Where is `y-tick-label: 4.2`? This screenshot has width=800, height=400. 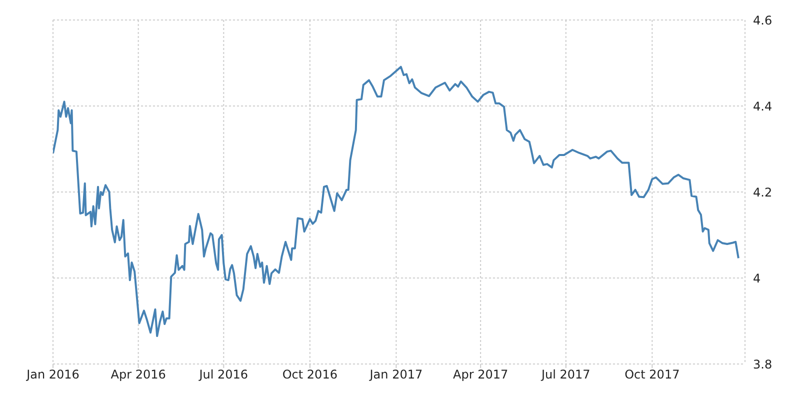
y-tick-label: 4.2 is located at coordinates (762, 192).